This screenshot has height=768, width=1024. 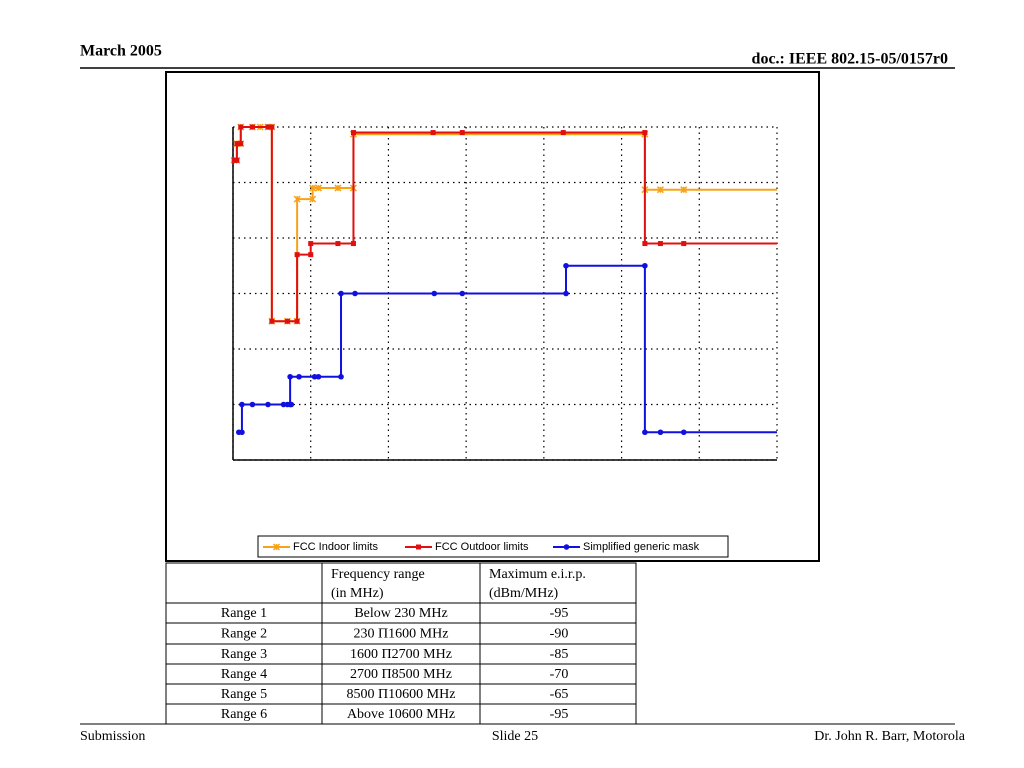 What do you see at coordinates (850, 59) in the screenshot?
I see `header-doc: doc.: IEEE 802.15-05/0157r0` at bounding box center [850, 59].